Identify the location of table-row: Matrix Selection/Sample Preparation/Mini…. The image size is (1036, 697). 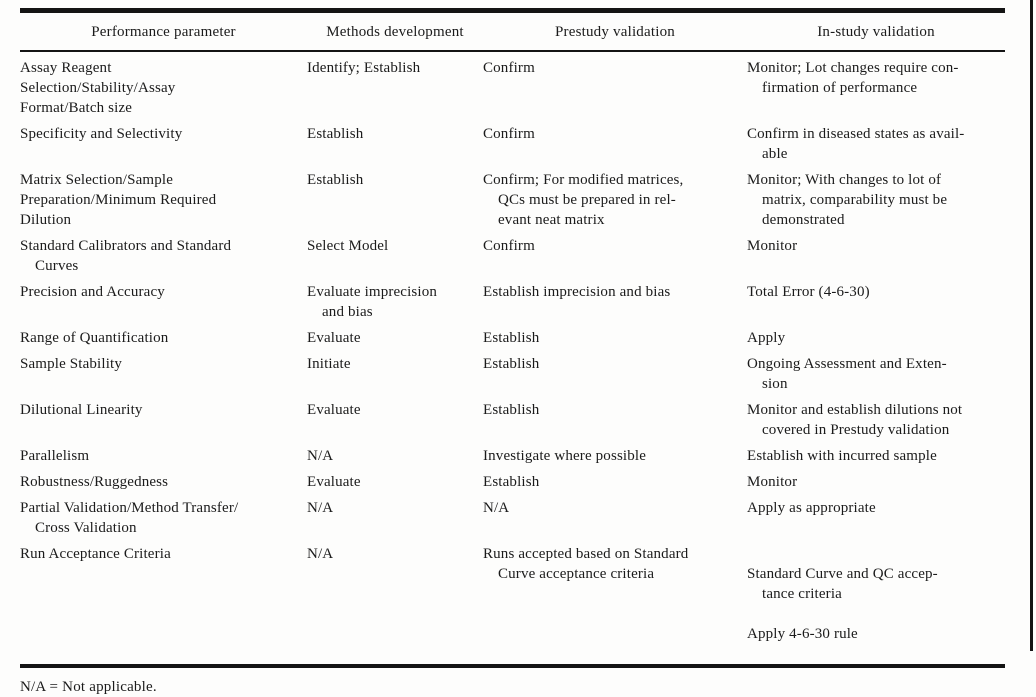
(512, 197).